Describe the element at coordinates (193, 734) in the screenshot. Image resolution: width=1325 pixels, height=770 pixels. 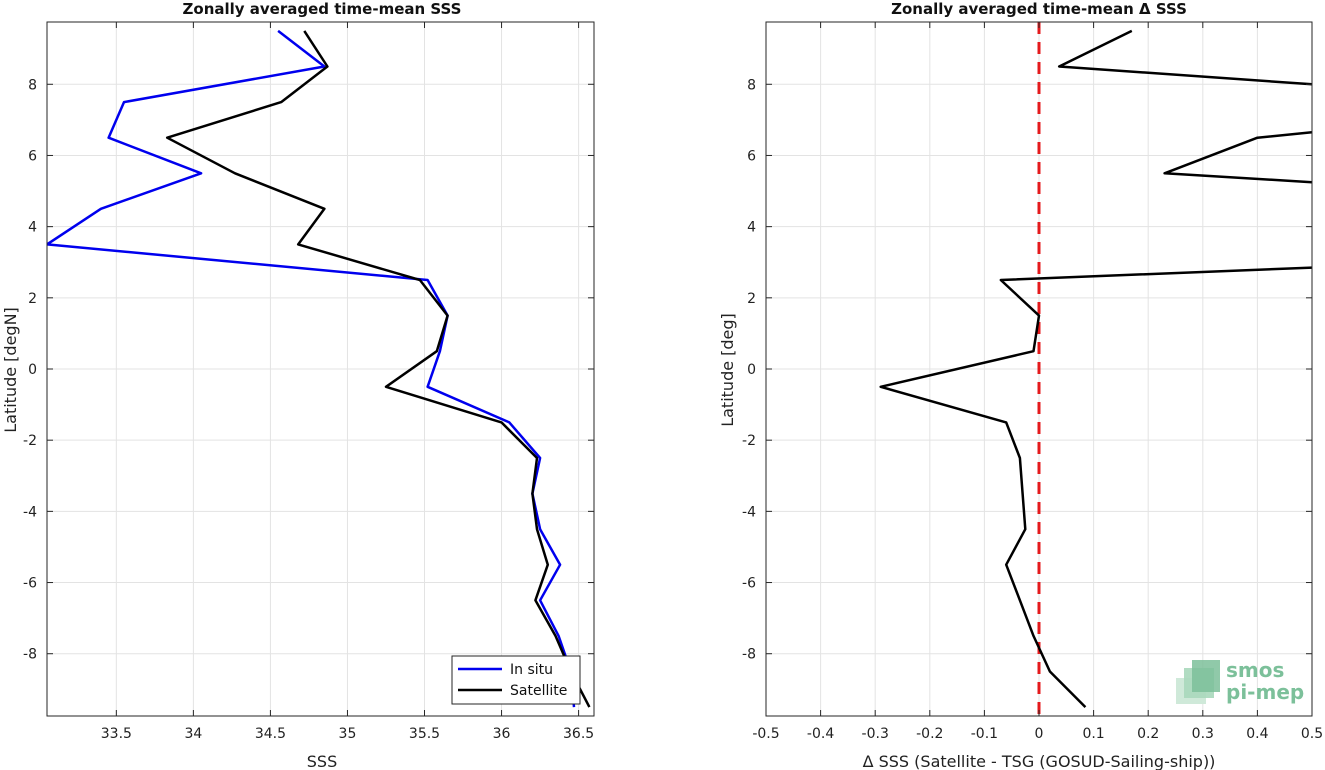
I see `x-tick-label: 34` at that location.